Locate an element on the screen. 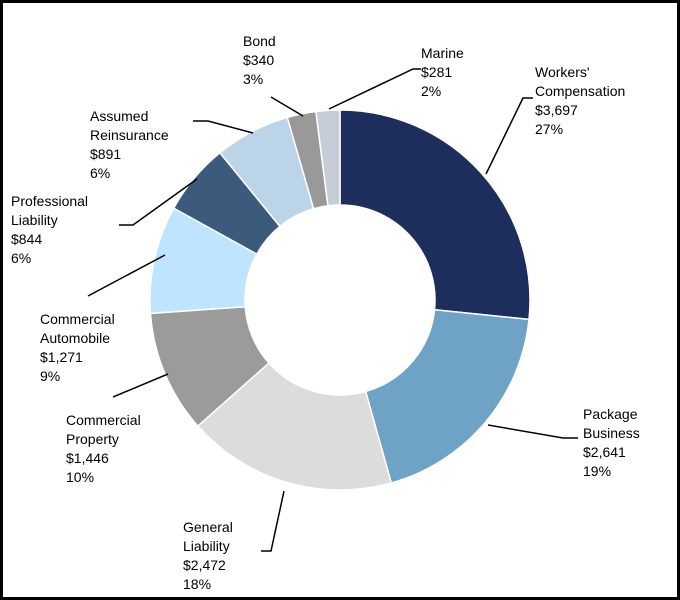  label-professional-liability: Professional Liability $844 6% is located at coordinates (49, 230).